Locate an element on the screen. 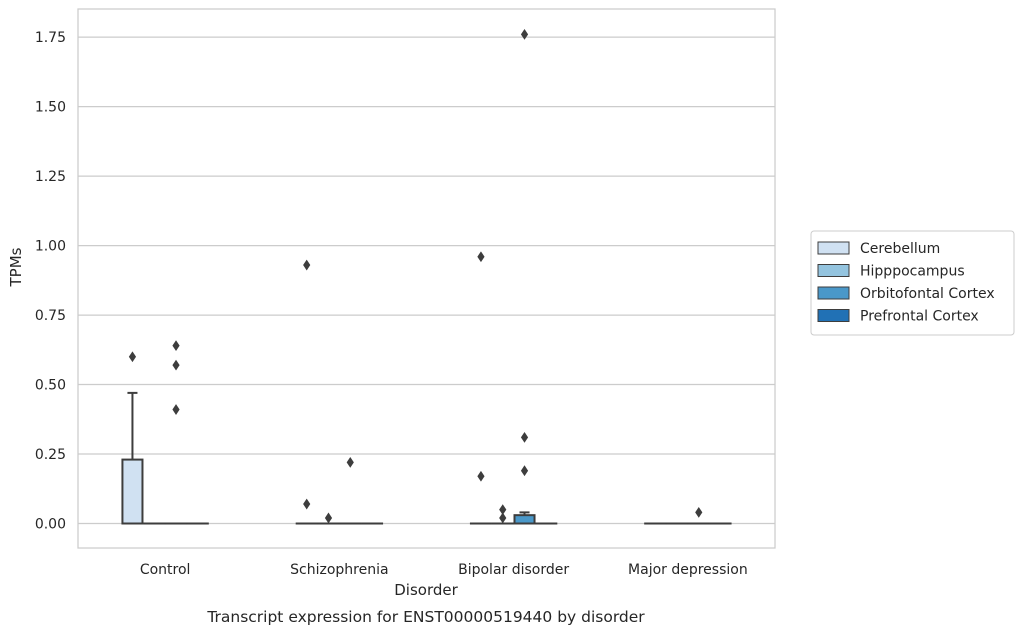 The image size is (1023, 634). box-orbitofontal-cortex is located at coordinates (524, 518).